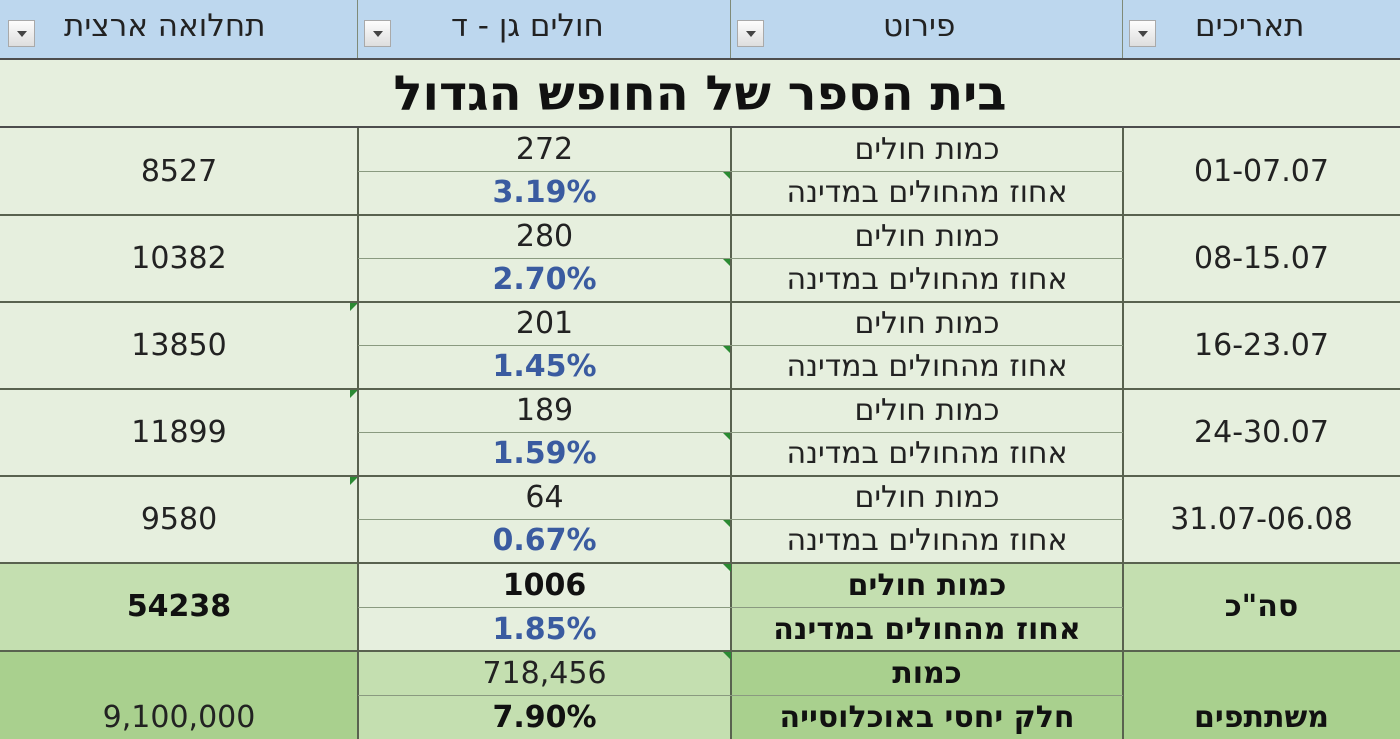 The height and width of the screenshot is (739, 1400). What do you see at coordinates (1261, 695) in the screenshot?
I see `participants-label-cell: משתתפים` at bounding box center [1261, 695].